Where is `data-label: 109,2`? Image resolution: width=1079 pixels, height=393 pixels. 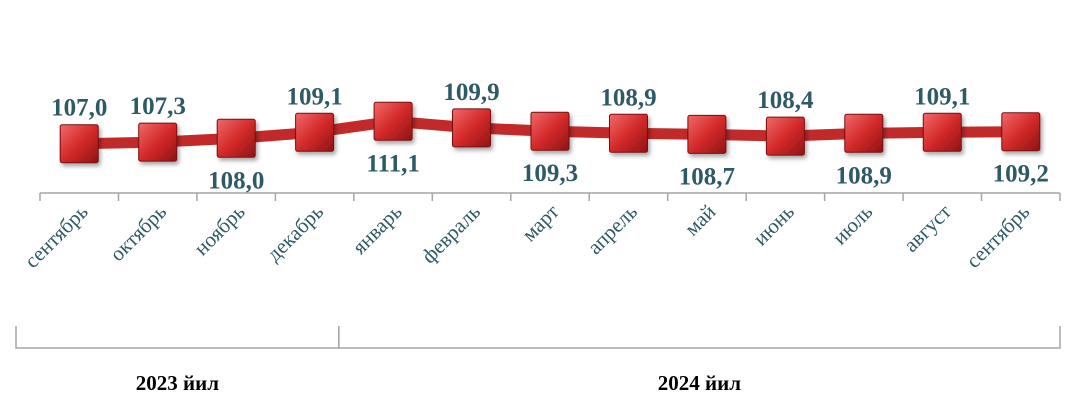
data-label: 109,2 is located at coordinates (1021, 174).